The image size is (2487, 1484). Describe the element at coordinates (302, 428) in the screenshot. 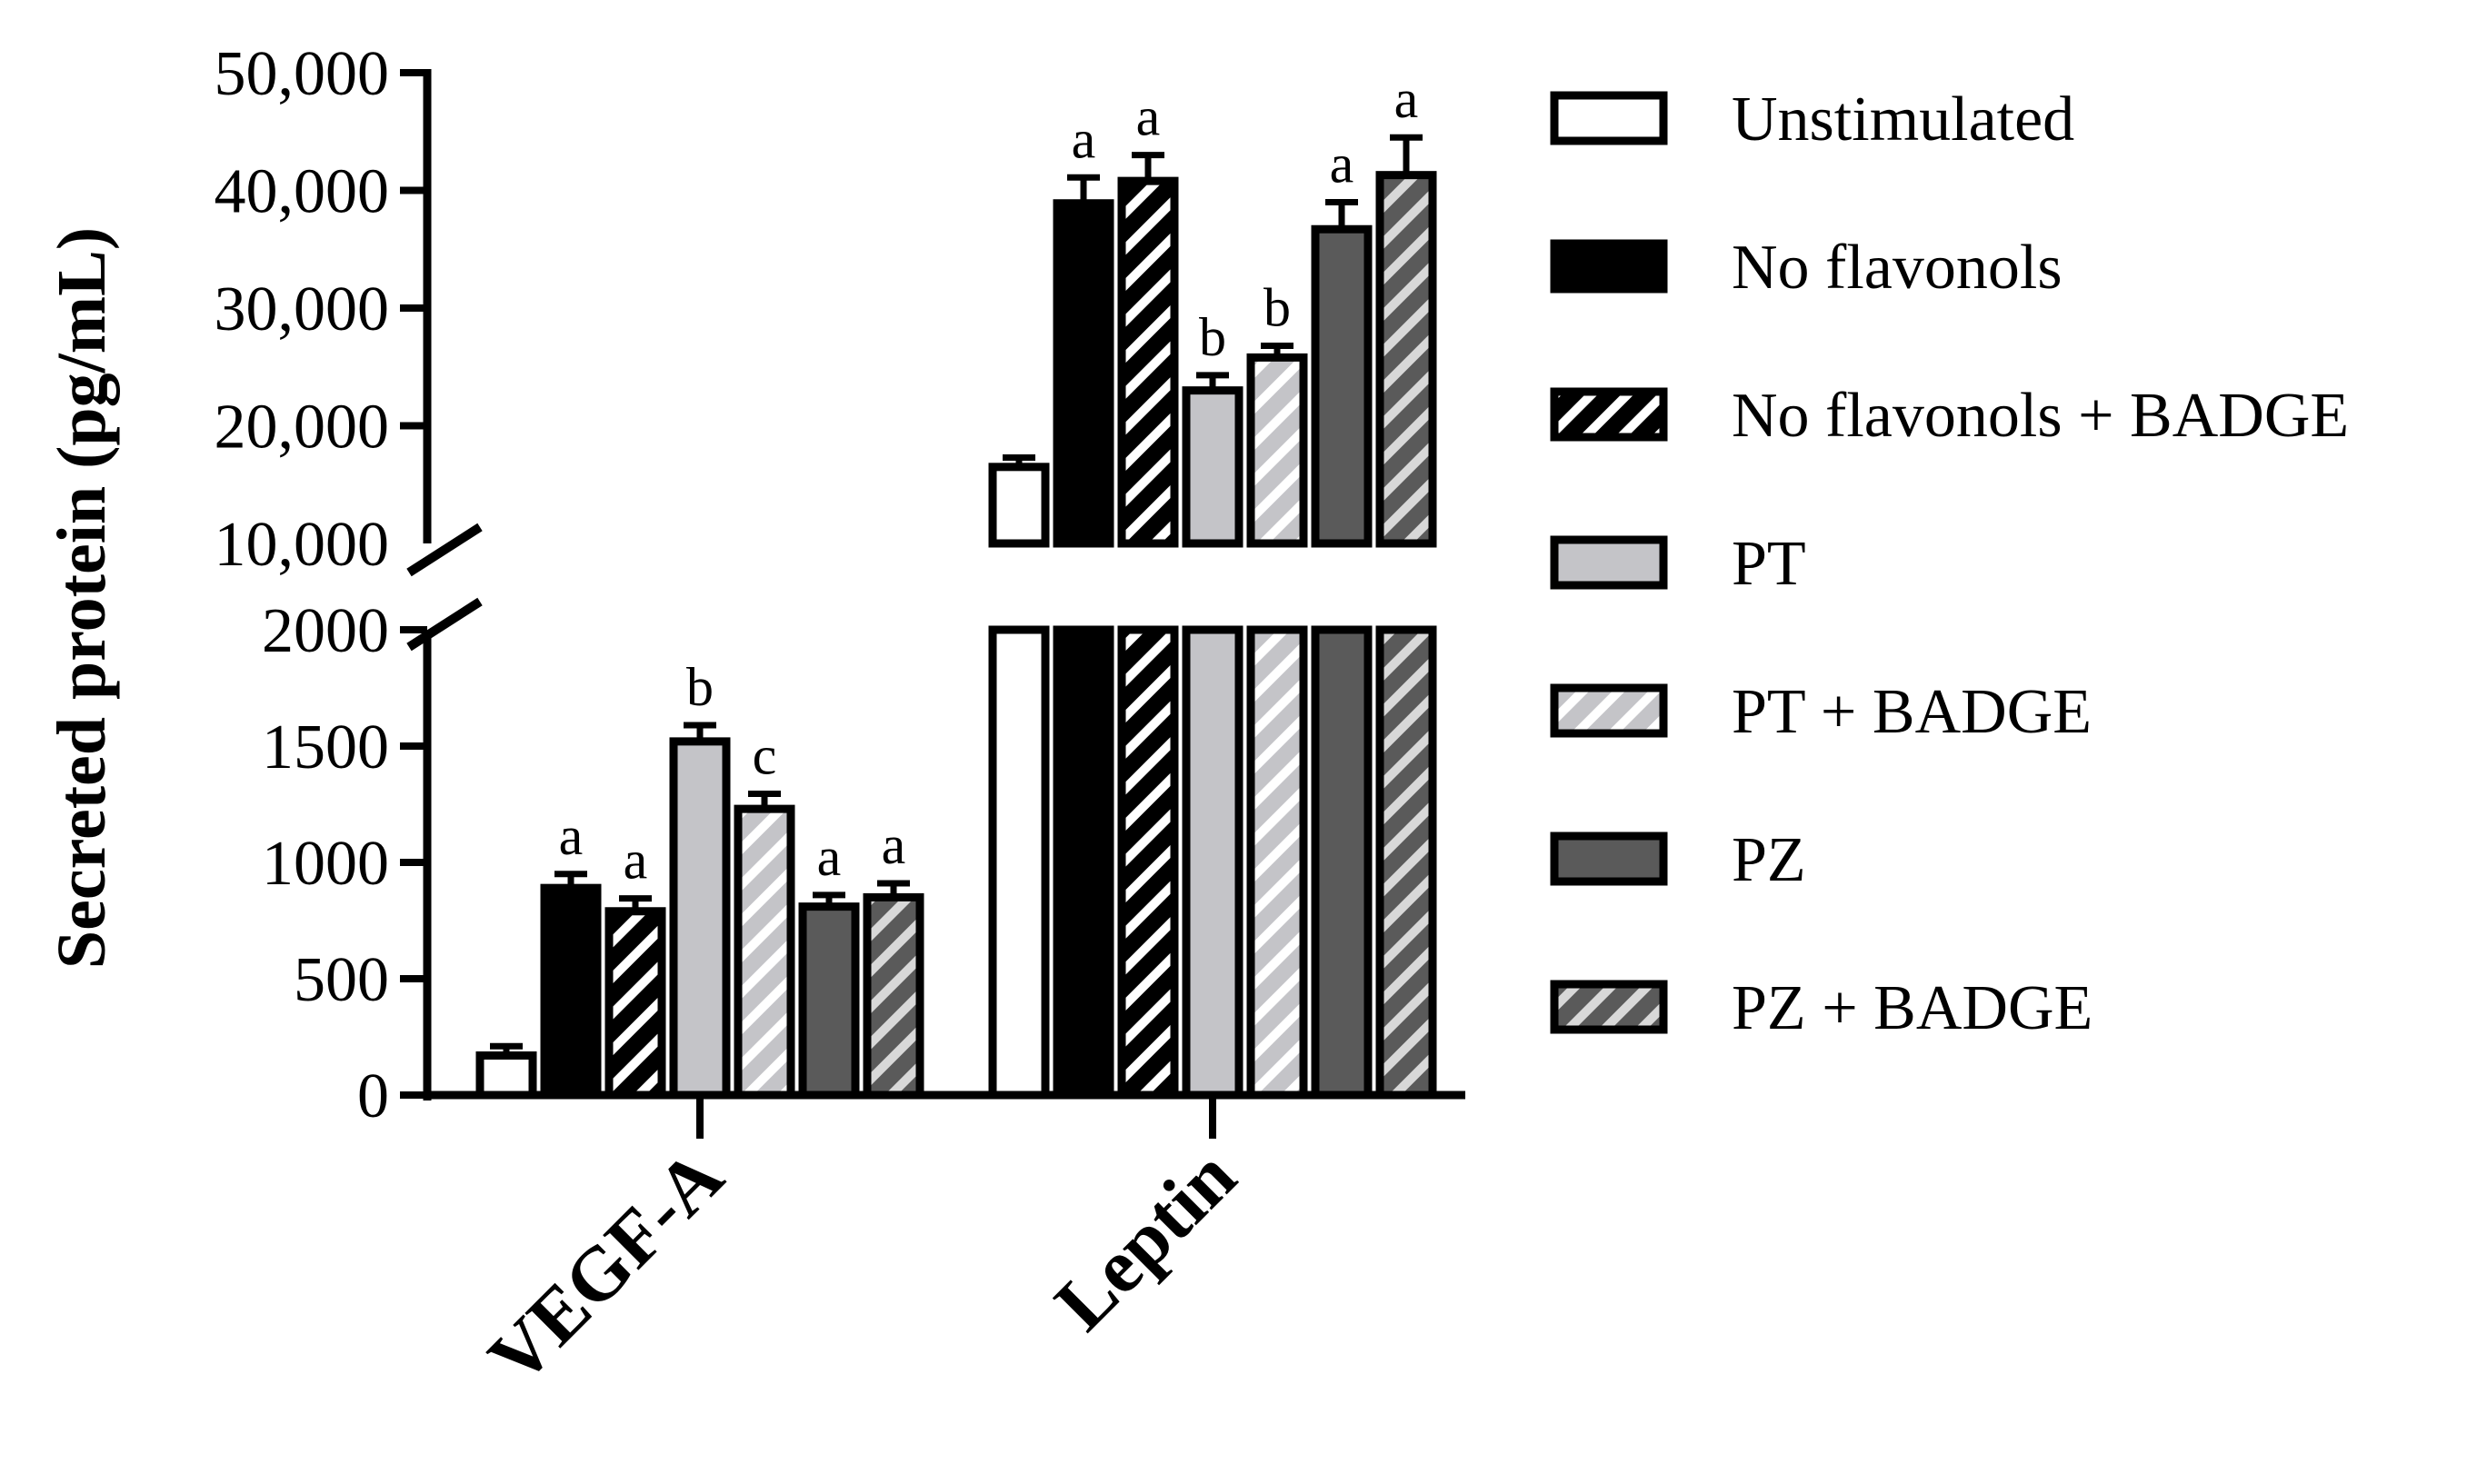

I see `y-tick-label: 20,000` at that location.